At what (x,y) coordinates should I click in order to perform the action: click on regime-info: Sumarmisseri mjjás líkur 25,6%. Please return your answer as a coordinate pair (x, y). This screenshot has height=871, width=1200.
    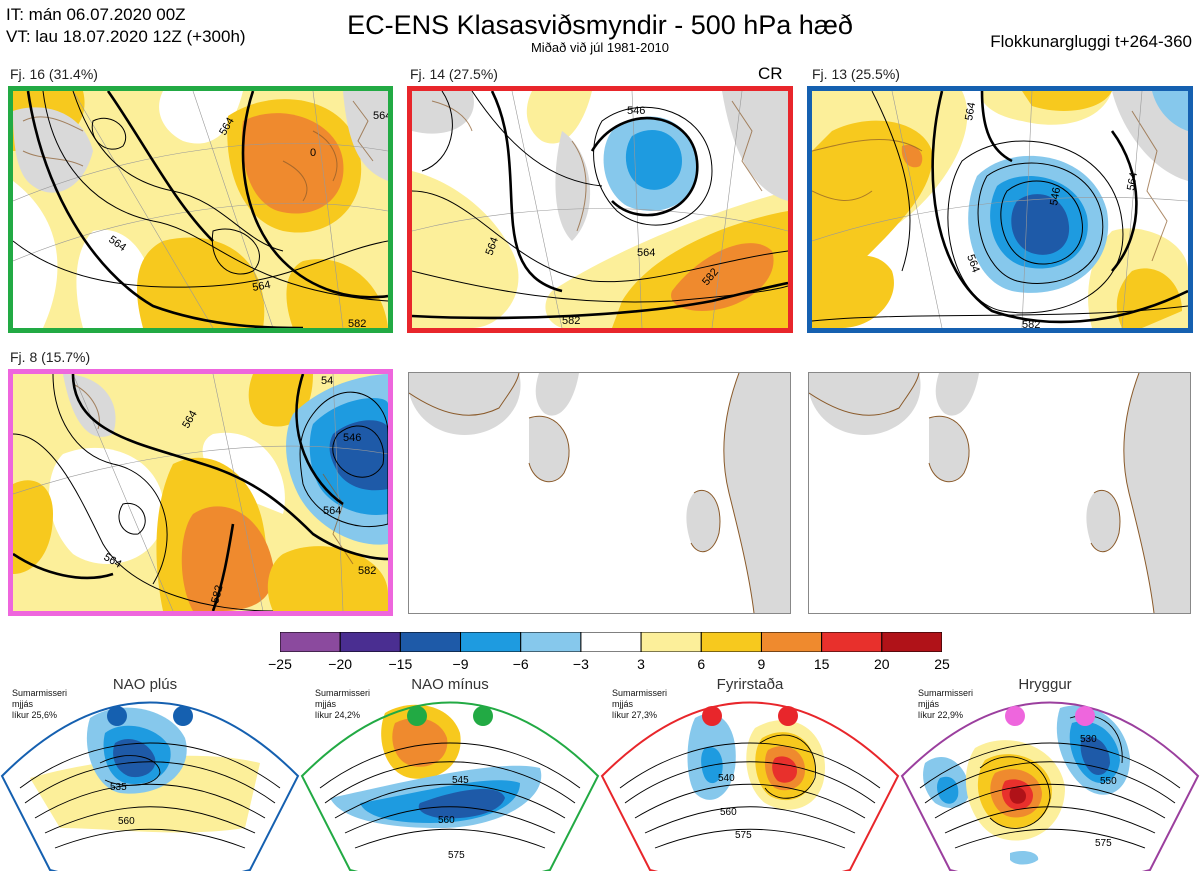
    Looking at the image, I should click on (40, 704).